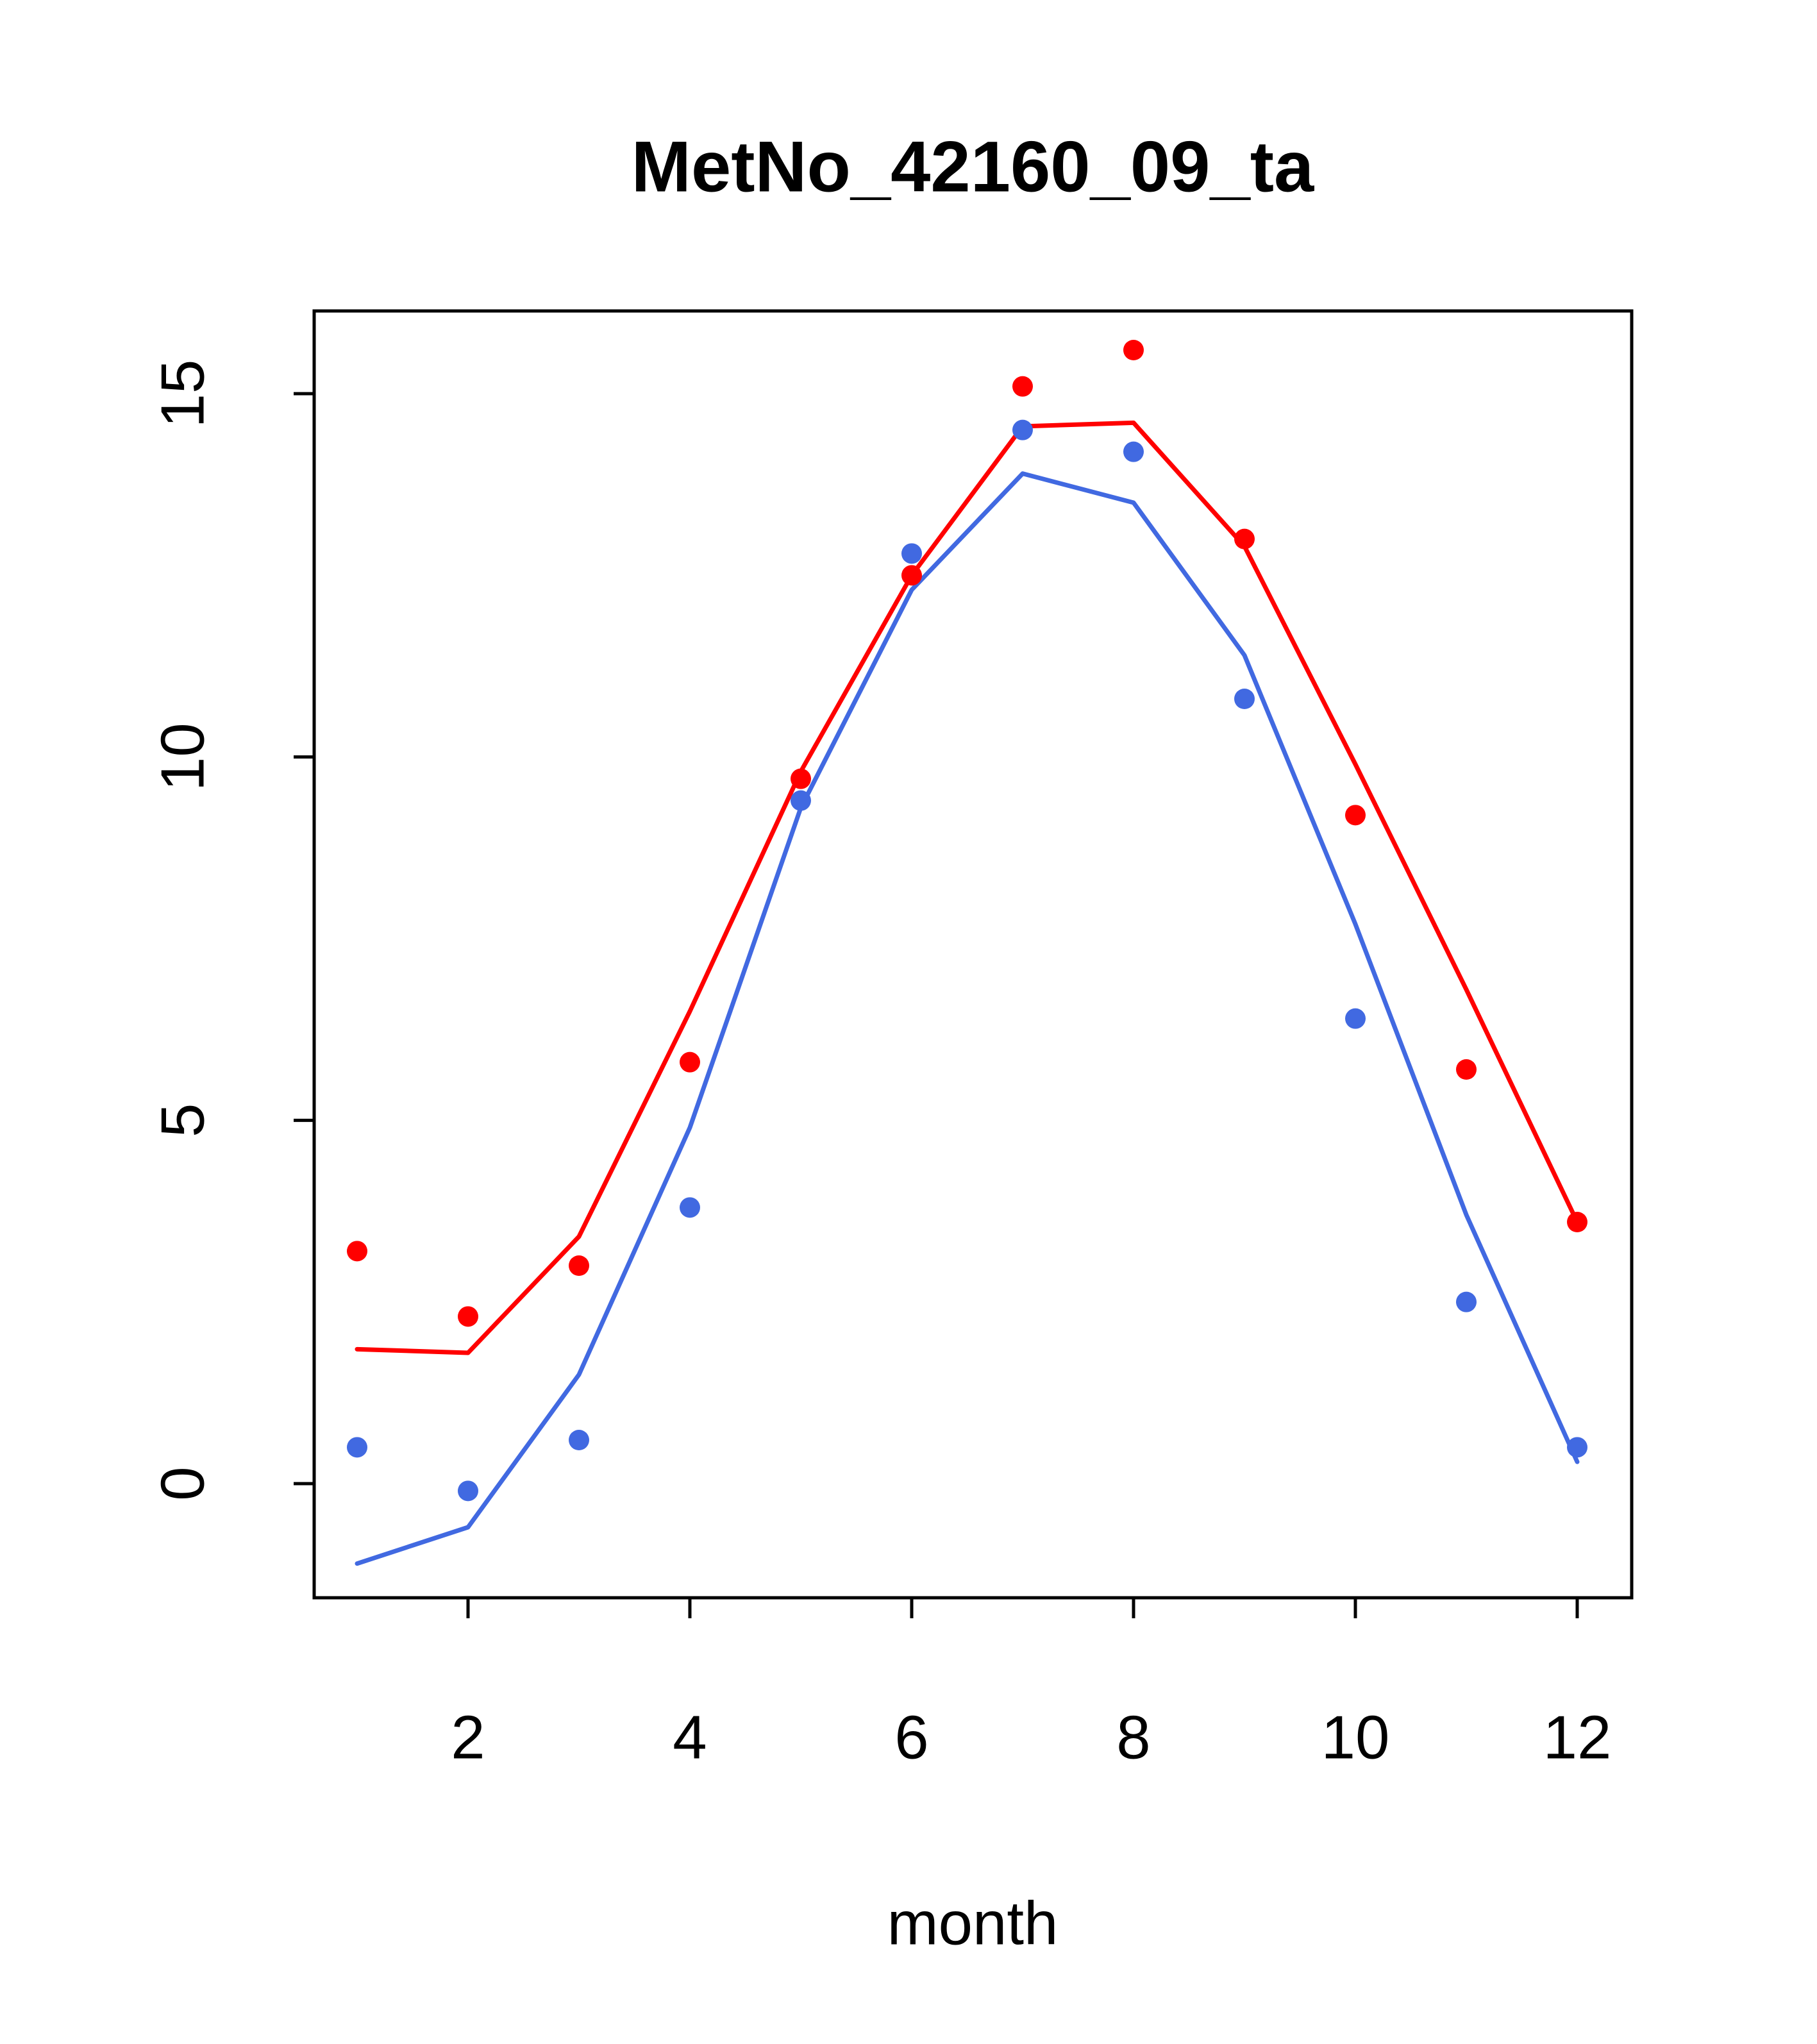  I want to click on x-axis-label: month, so click(973, 1923).